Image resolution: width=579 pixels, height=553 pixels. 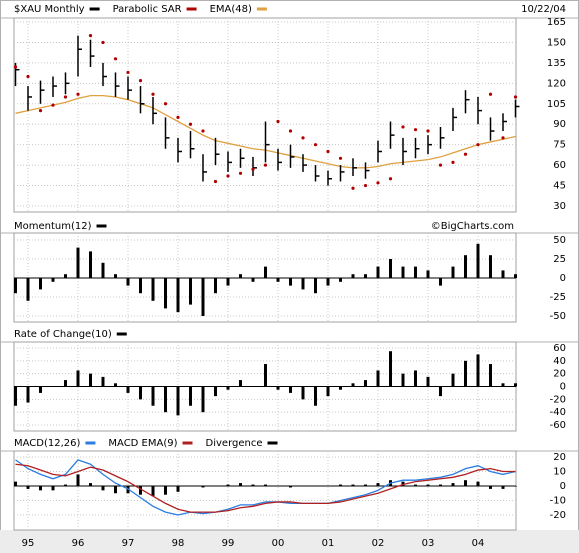 What do you see at coordinates (234, 443) in the screenshot?
I see `legend-label: Divergence` at bounding box center [234, 443].